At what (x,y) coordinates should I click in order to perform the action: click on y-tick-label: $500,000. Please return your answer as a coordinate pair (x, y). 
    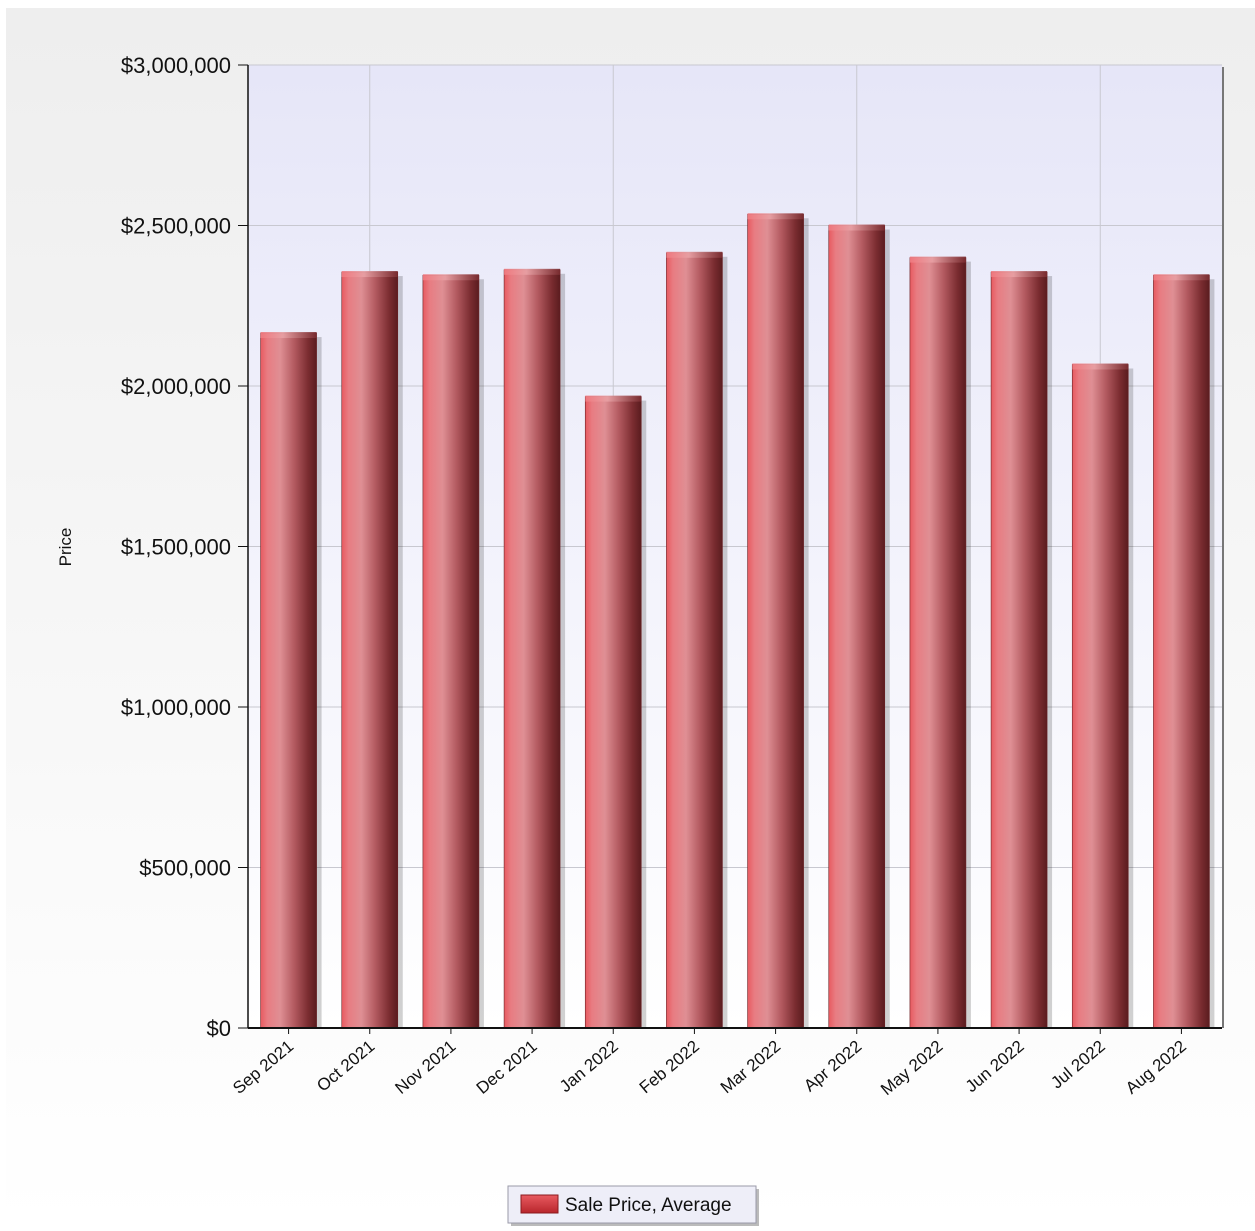
    Looking at the image, I should click on (185, 868).